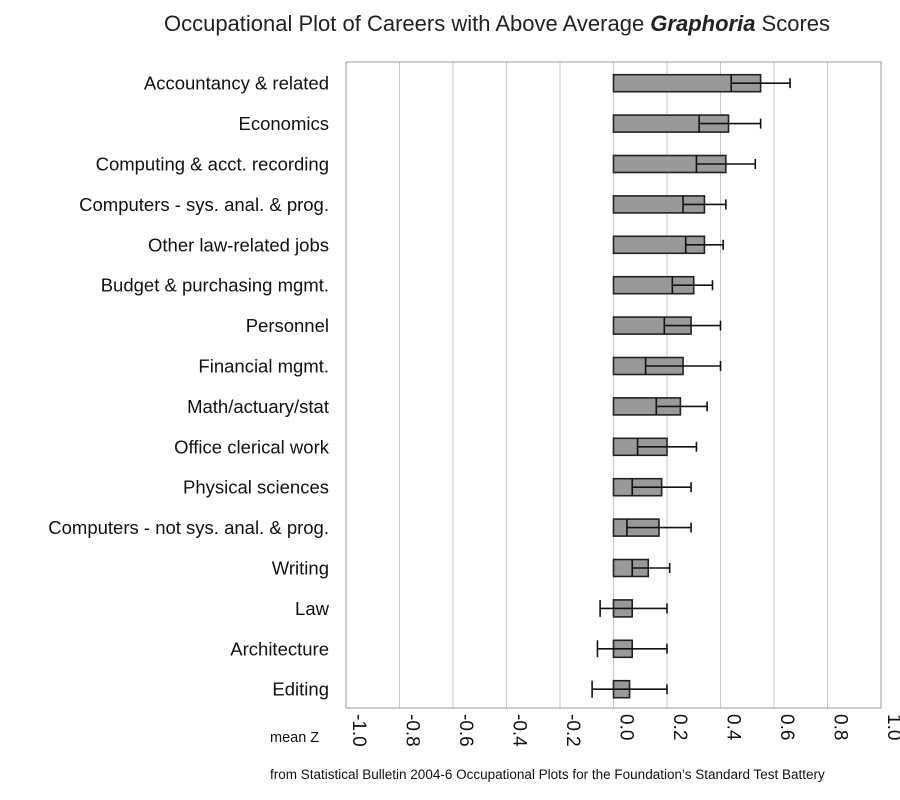 The width and height of the screenshot is (900, 800). Describe the element at coordinates (188, 527) in the screenshot. I see `category-label: Computers - not sys. anal. & prog.` at that location.